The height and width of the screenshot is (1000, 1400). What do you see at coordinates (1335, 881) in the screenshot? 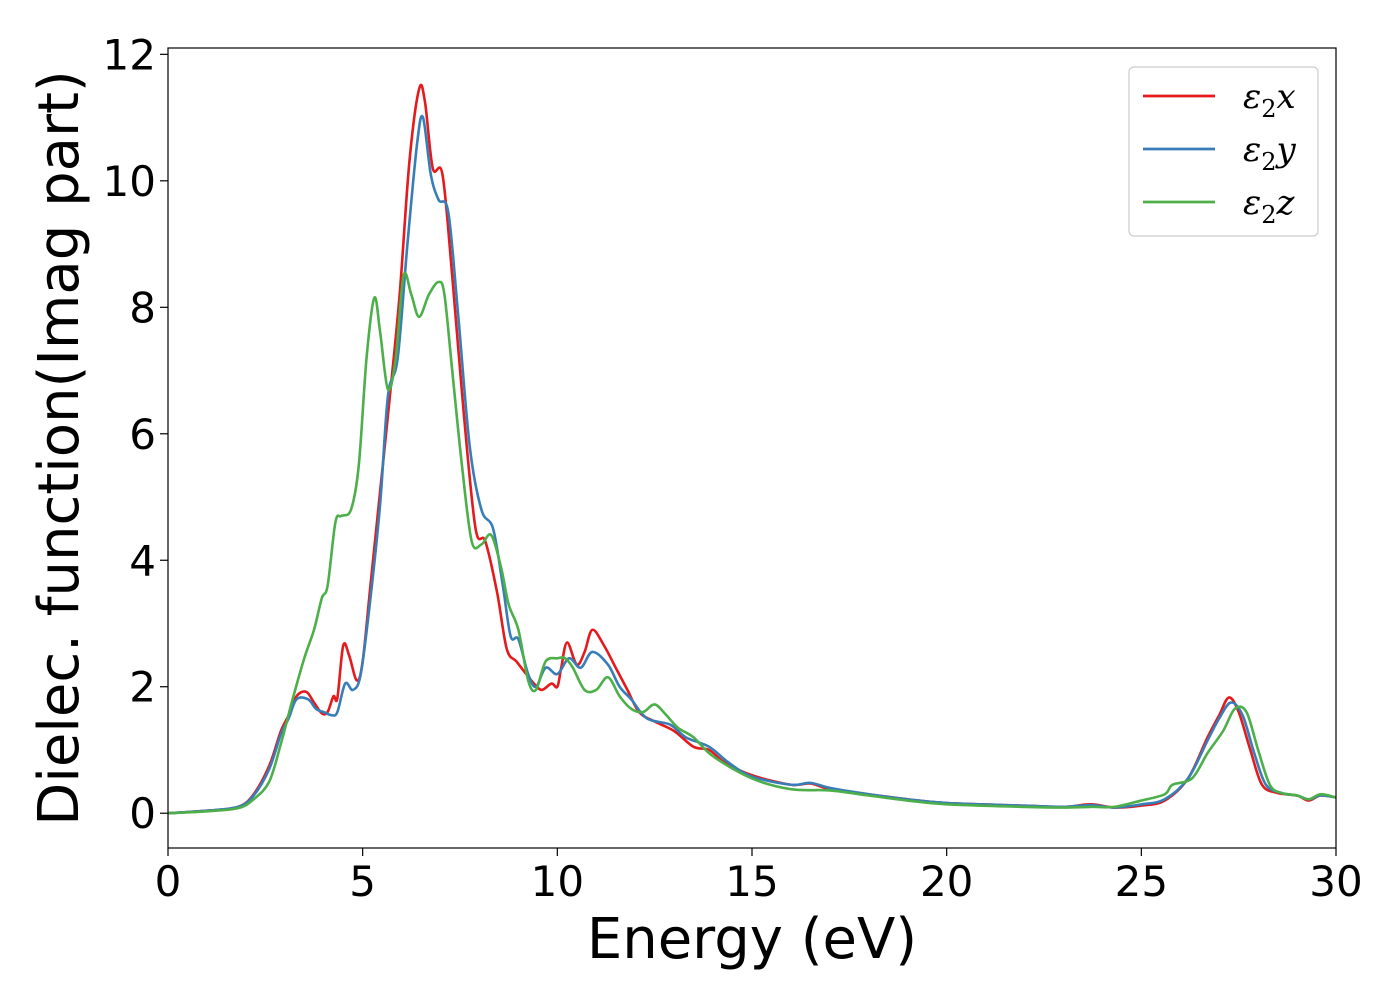
I see `x-tick-label: 30` at bounding box center [1335, 881].